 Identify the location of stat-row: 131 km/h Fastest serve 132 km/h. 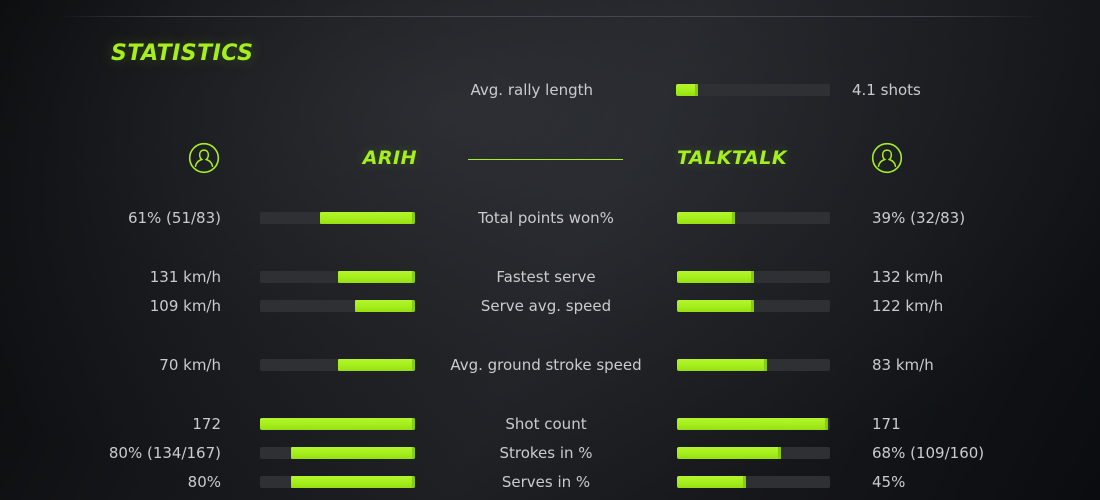
(550, 277).